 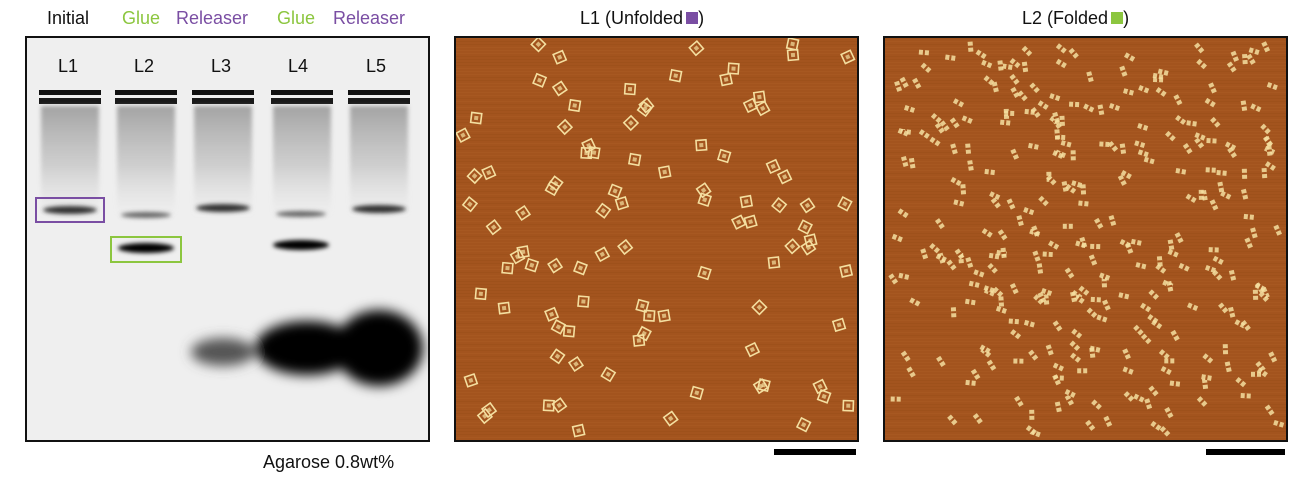 I want to click on scale-bar-l2, so click(x=1245, y=452).